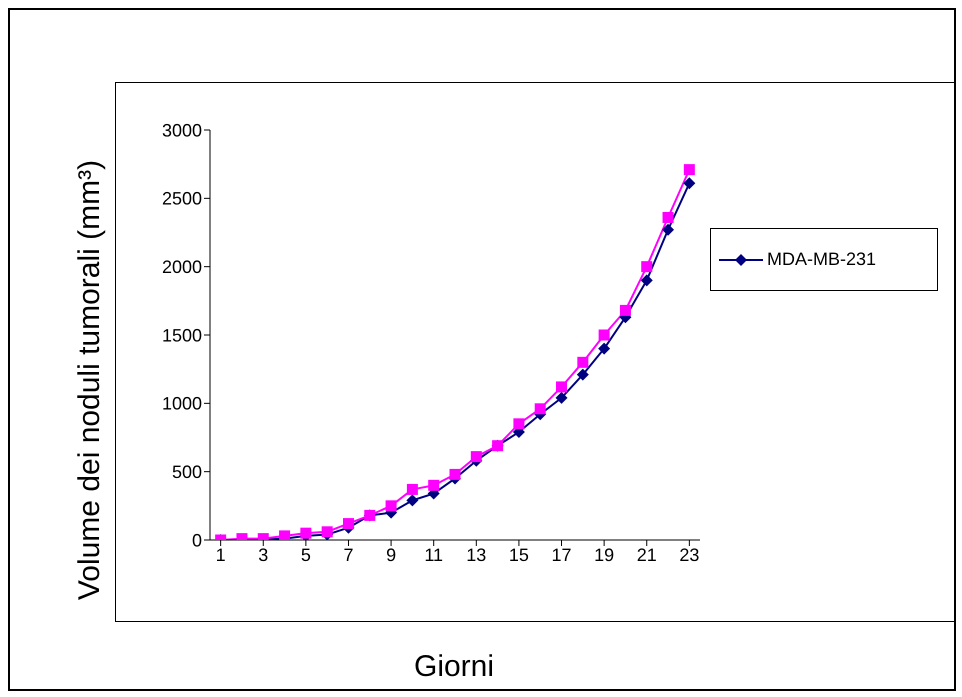  Describe the element at coordinates (182, 335) in the screenshot. I see `y-tick-label: 1500` at that location.